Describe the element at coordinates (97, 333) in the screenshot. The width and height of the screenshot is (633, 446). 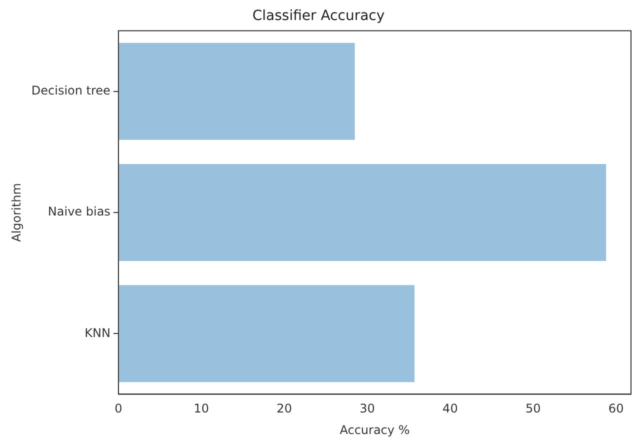
I see `y-tick-label: KNN` at that location.